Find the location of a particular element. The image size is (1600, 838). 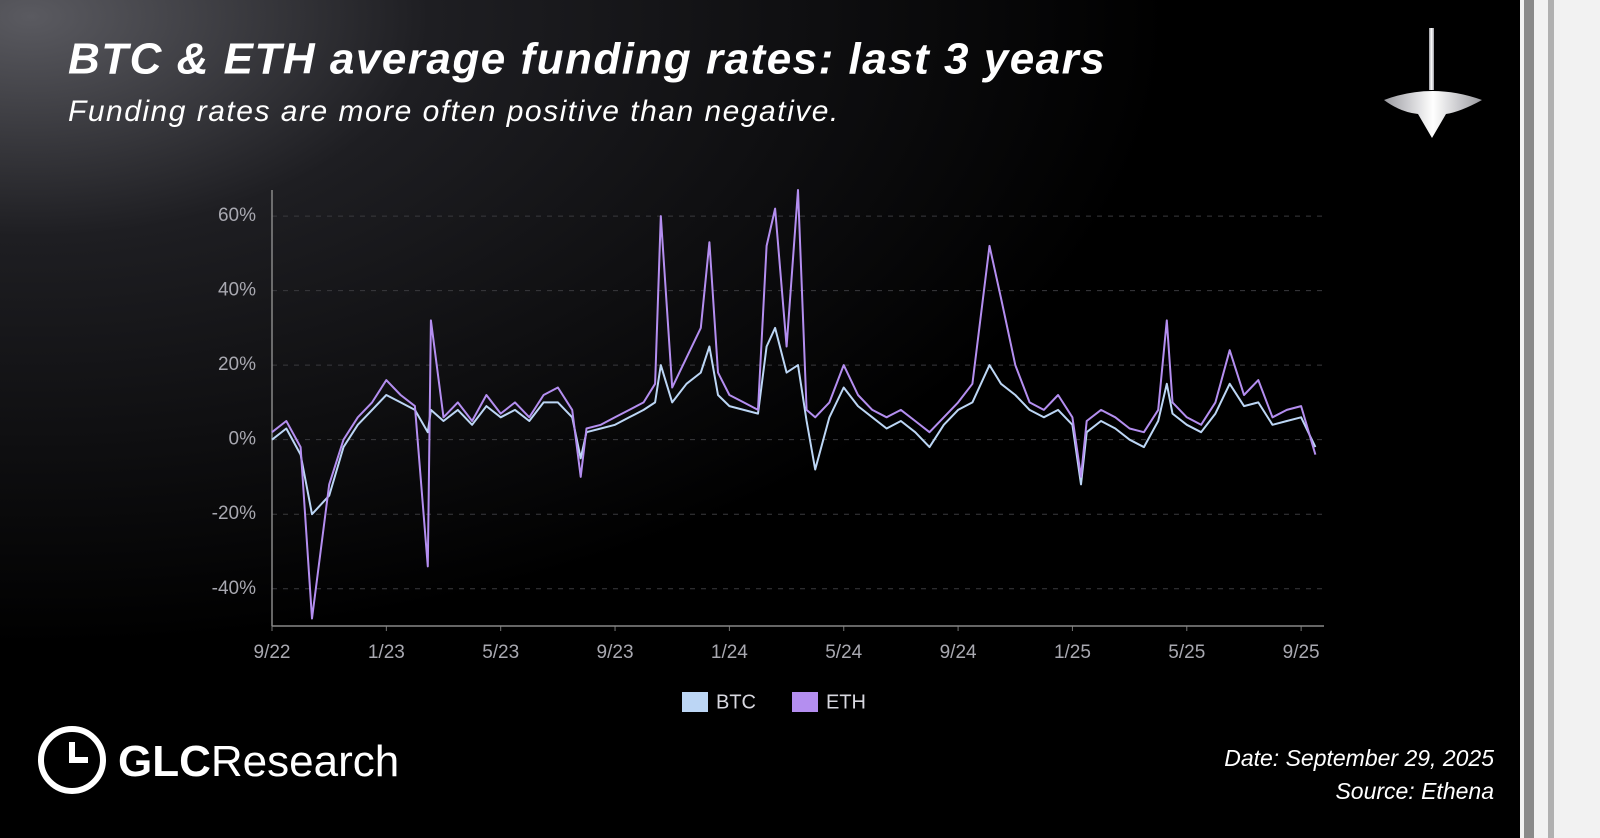

y-tick-label: -20% is located at coordinates (234, 513).